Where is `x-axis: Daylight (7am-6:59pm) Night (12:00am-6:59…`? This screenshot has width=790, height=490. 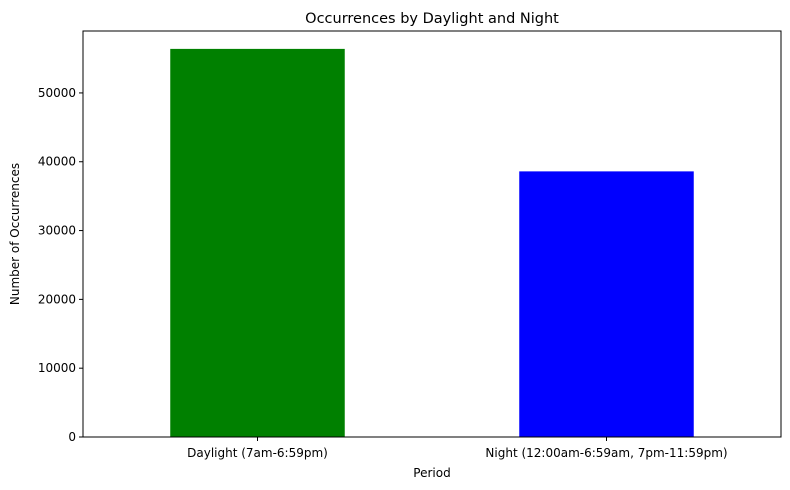 x-axis: Daylight (7am-6:59pm) Night (12:00am-6:59… is located at coordinates (457, 448).